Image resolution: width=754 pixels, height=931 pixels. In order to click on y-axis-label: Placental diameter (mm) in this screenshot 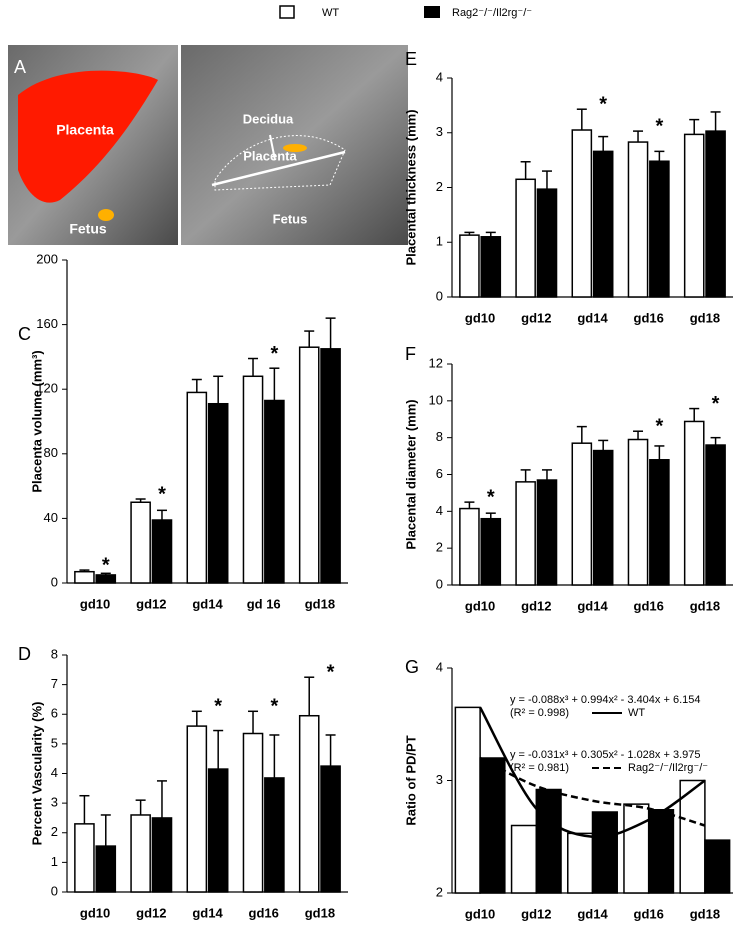, I will do `click(410, 474)`.